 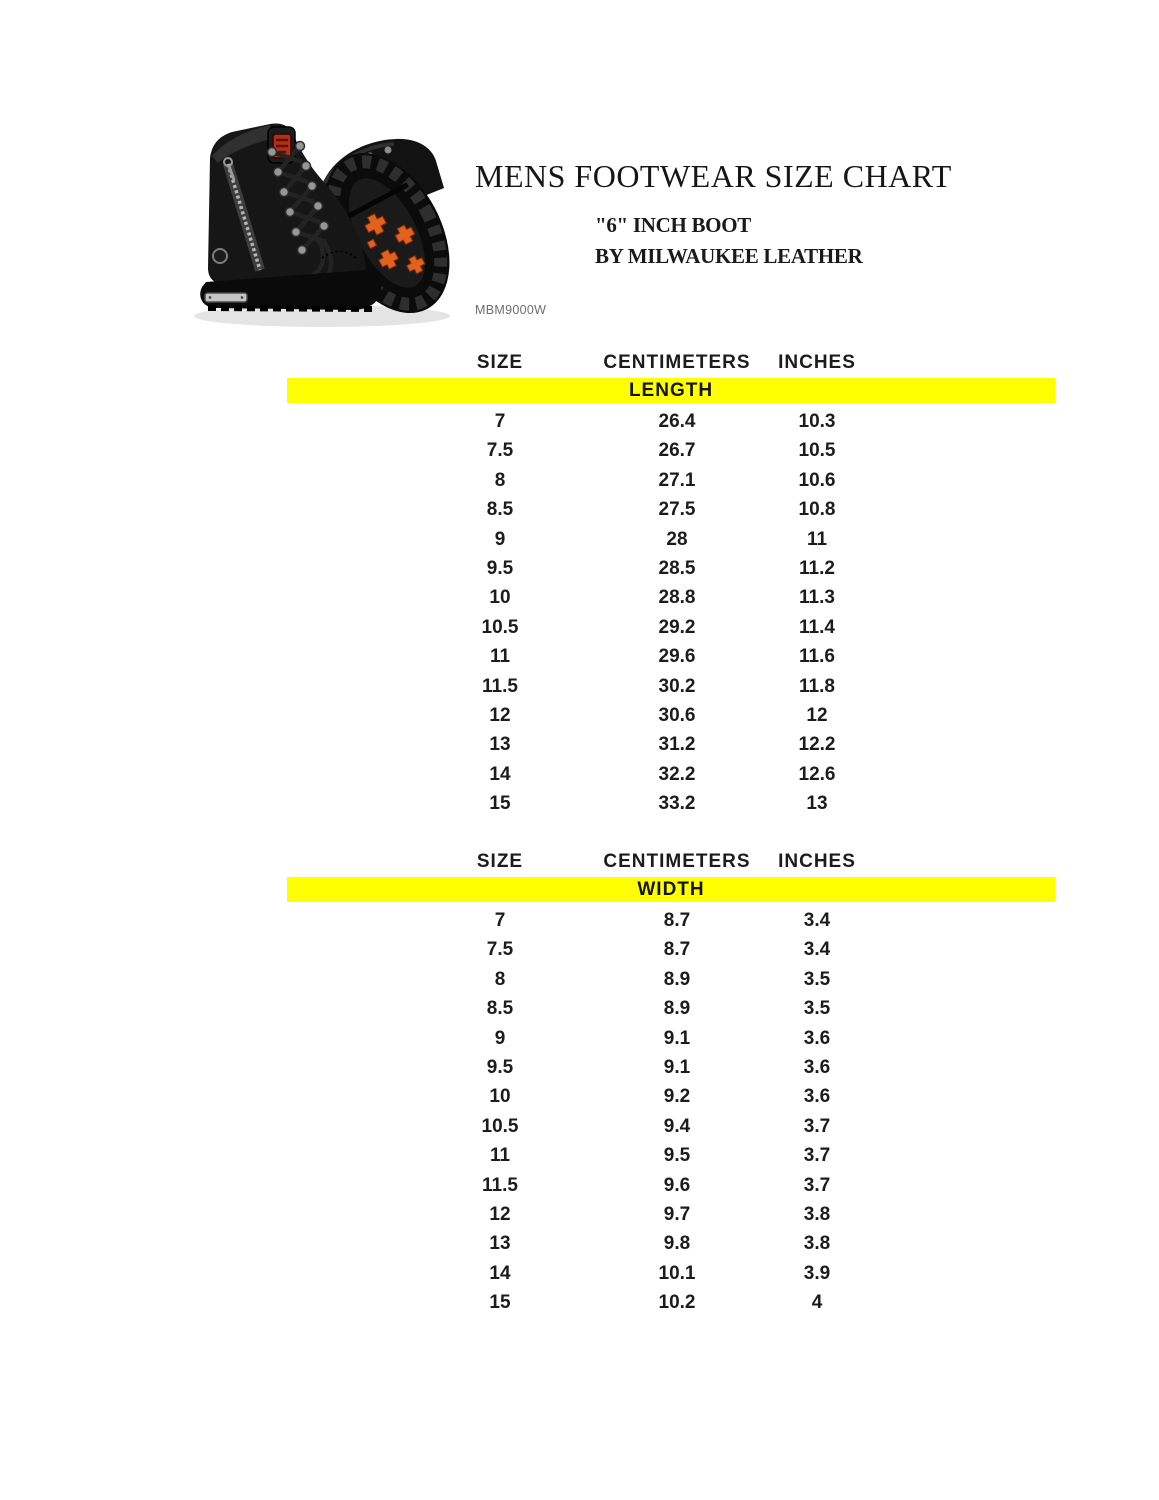 I want to click on table-row: 15 33.2 13, so click(x=671, y=803).